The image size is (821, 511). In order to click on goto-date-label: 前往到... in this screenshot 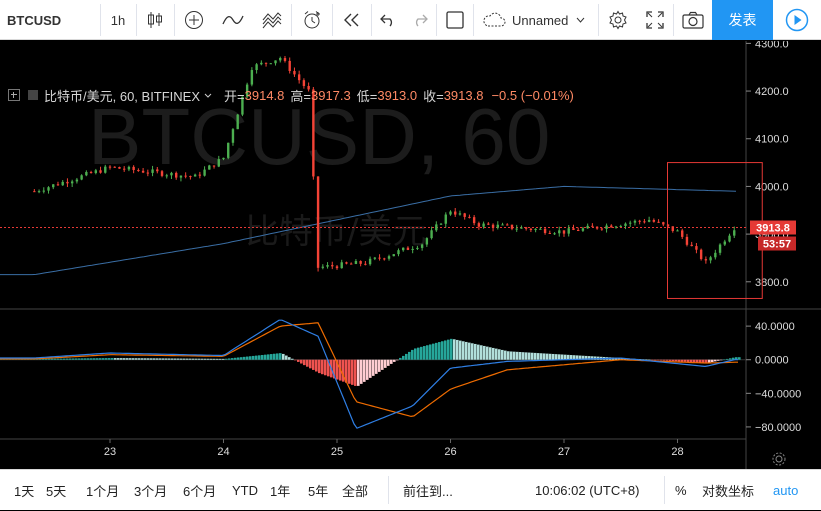, I will do `click(428, 491)`.